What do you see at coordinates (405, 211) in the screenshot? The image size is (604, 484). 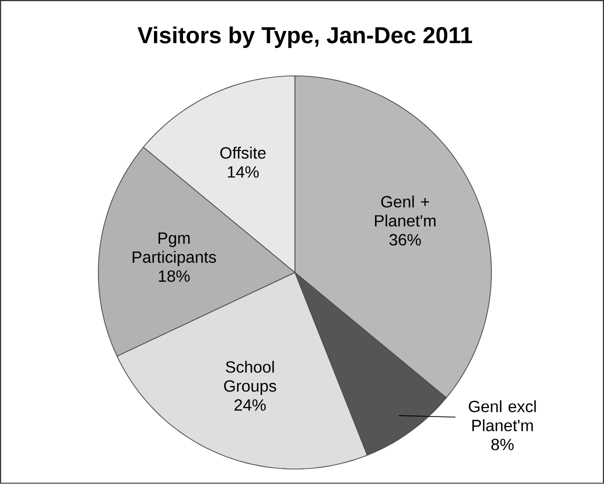 I see `slice-label: Genl + Planet'm` at bounding box center [405, 211].